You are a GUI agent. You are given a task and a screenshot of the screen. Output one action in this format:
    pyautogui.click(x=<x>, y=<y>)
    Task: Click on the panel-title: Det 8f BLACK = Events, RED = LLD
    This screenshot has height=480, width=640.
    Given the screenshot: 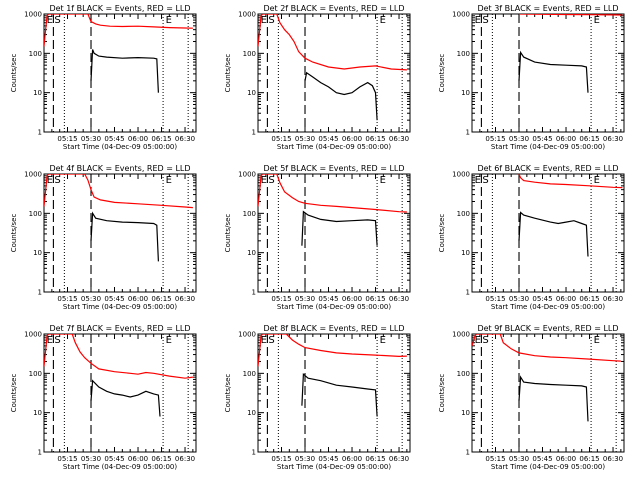 What is the action you would take?
    pyautogui.click(x=333, y=328)
    